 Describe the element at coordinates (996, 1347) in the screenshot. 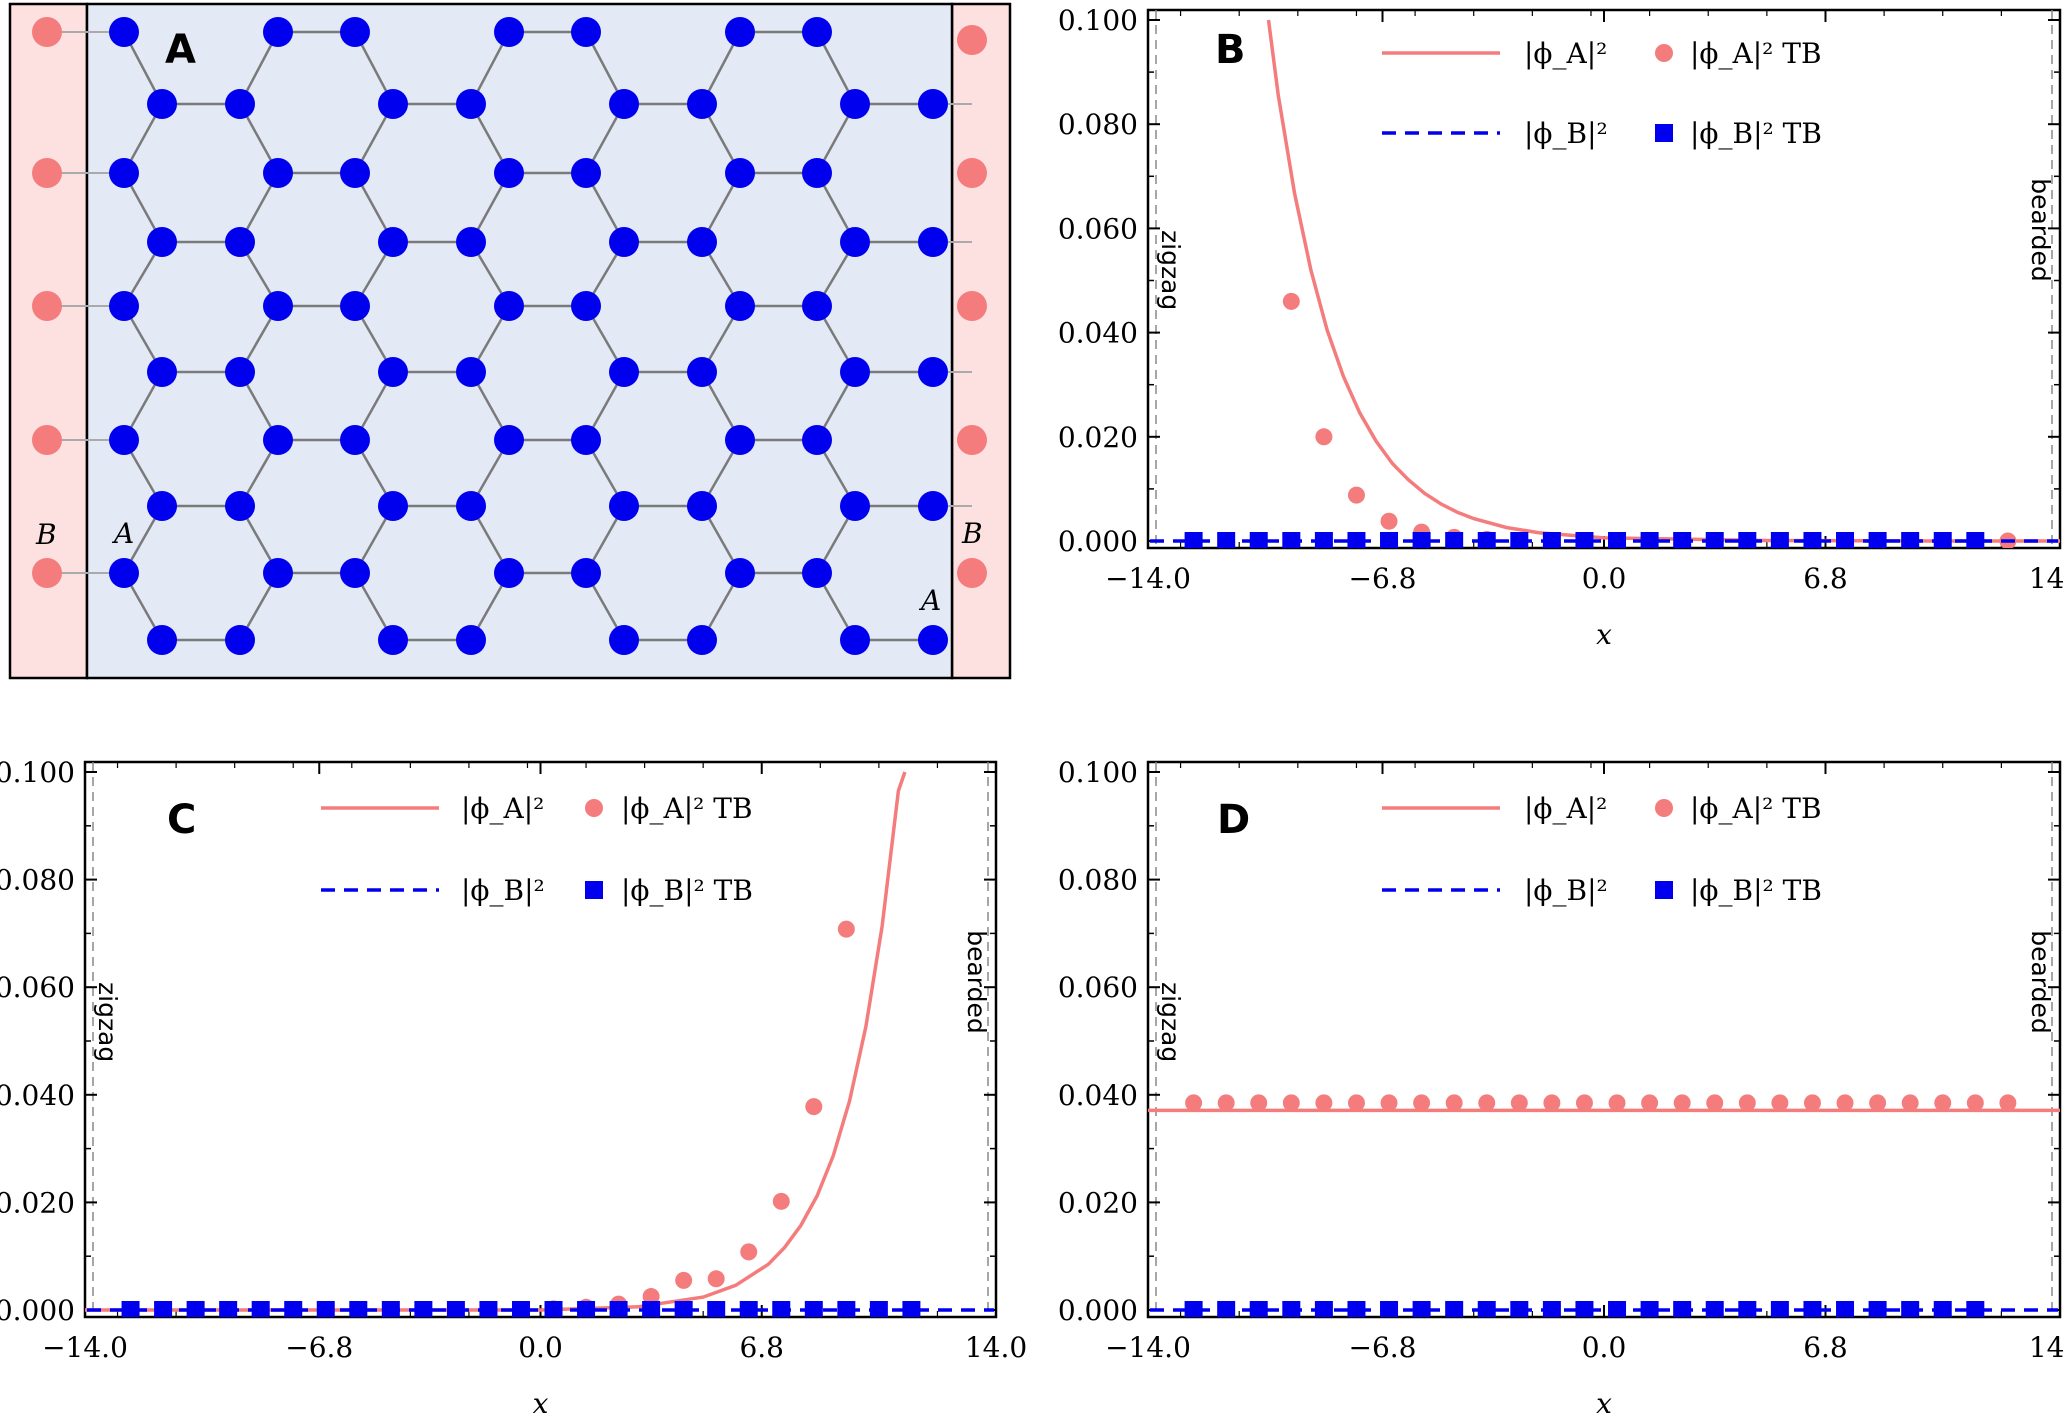

I see `x-tick-label: 14.0` at that location.